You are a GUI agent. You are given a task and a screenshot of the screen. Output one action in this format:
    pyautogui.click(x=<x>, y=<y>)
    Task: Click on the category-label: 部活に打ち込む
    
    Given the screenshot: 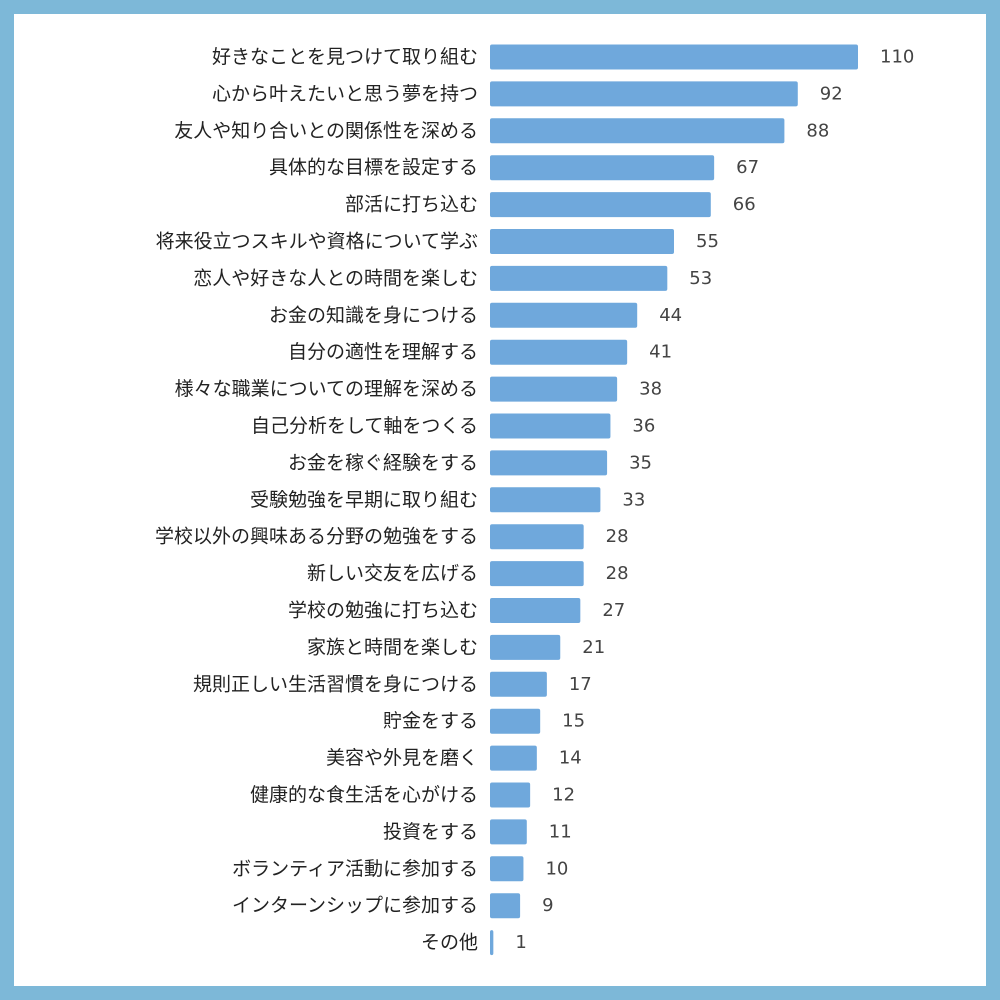 What is the action you would take?
    pyautogui.click(x=411, y=205)
    